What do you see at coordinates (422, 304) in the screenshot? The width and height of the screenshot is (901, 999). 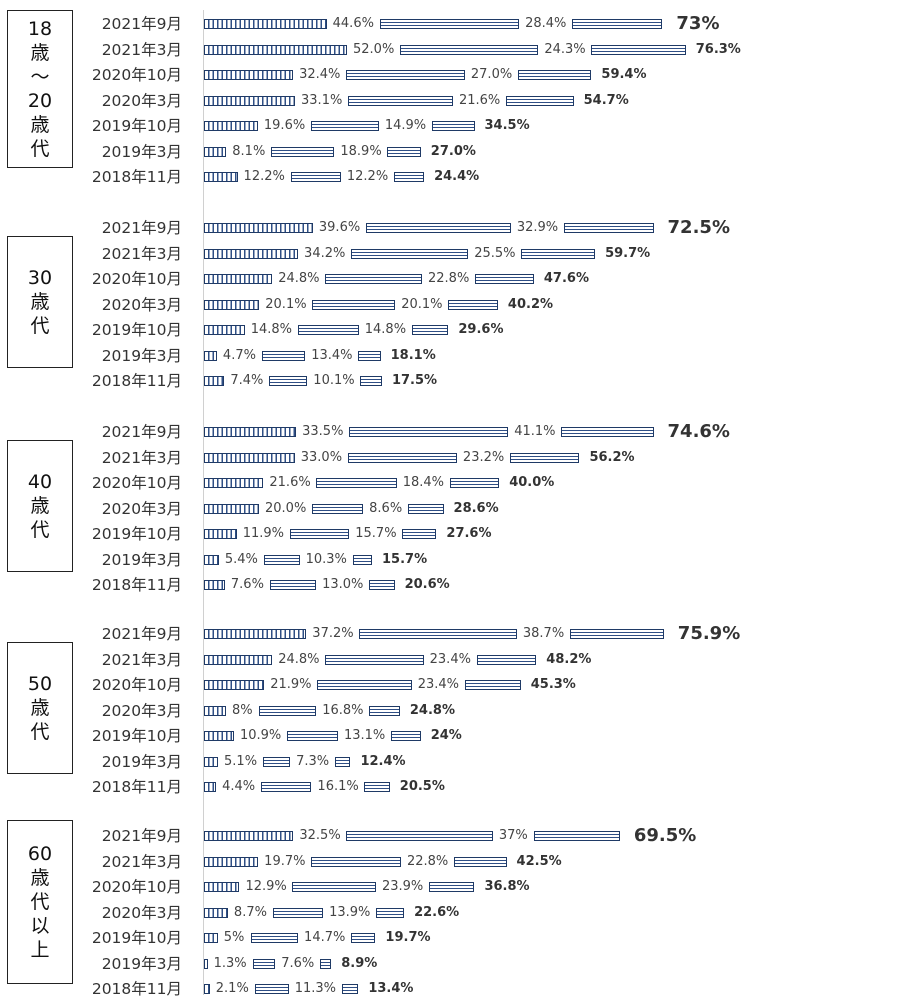 I see `data-label-b: 20.1%` at bounding box center [422, 304].